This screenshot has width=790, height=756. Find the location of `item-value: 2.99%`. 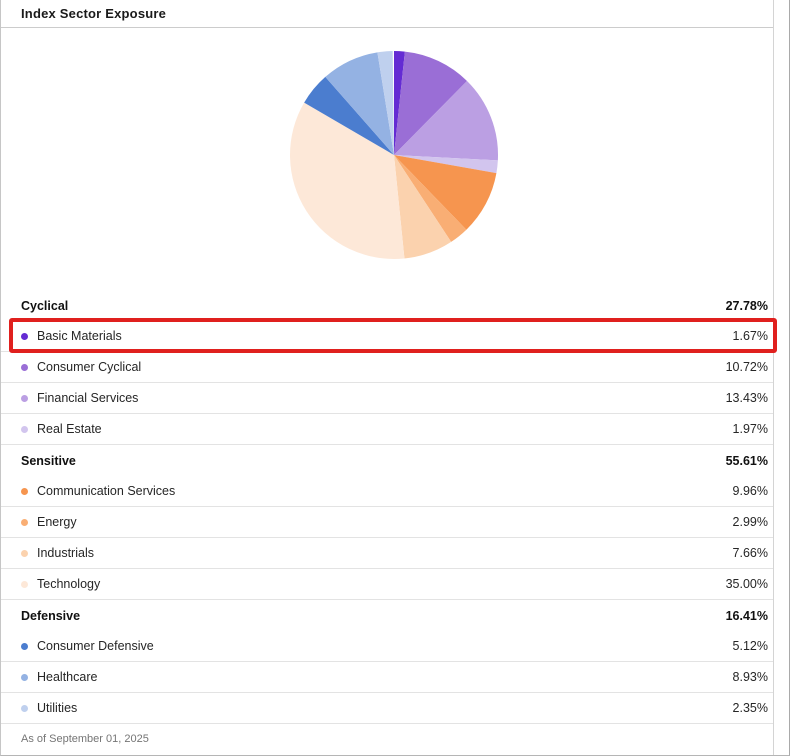

item-value: 2.99% is located at coordinates (750, 522).